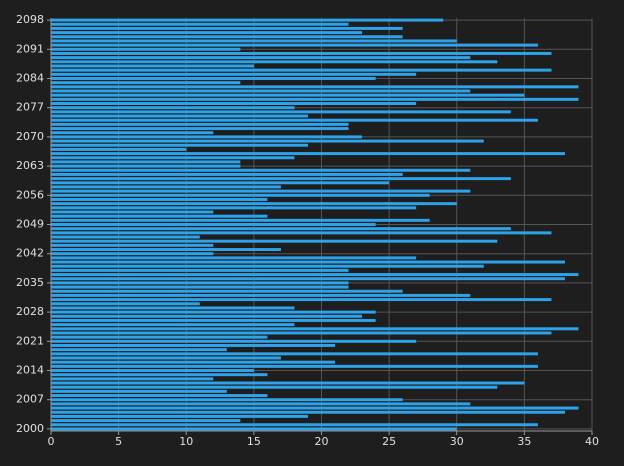  What do you see at coordinates (118, 441) in the screenshot?
I see `x-tick-label: 5` at bounding box center [118, 441].